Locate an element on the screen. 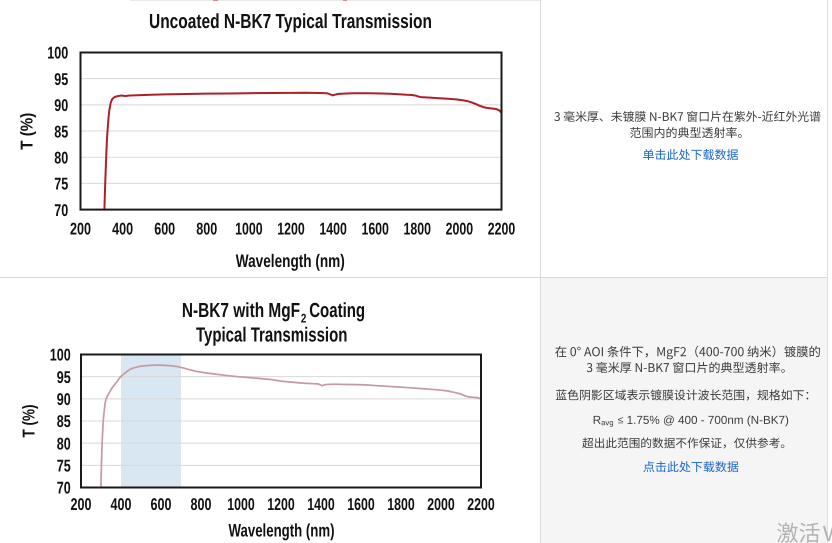  svg-text: Coating is located at coordinates (337, 311).